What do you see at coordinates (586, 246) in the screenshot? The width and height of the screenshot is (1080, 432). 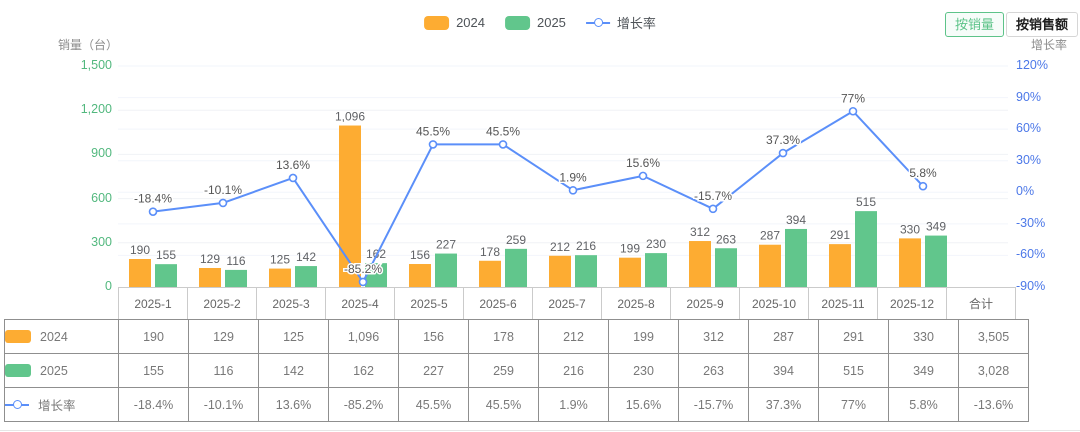 I see `bar-value-label: 216` at bounding box center [586, 246].